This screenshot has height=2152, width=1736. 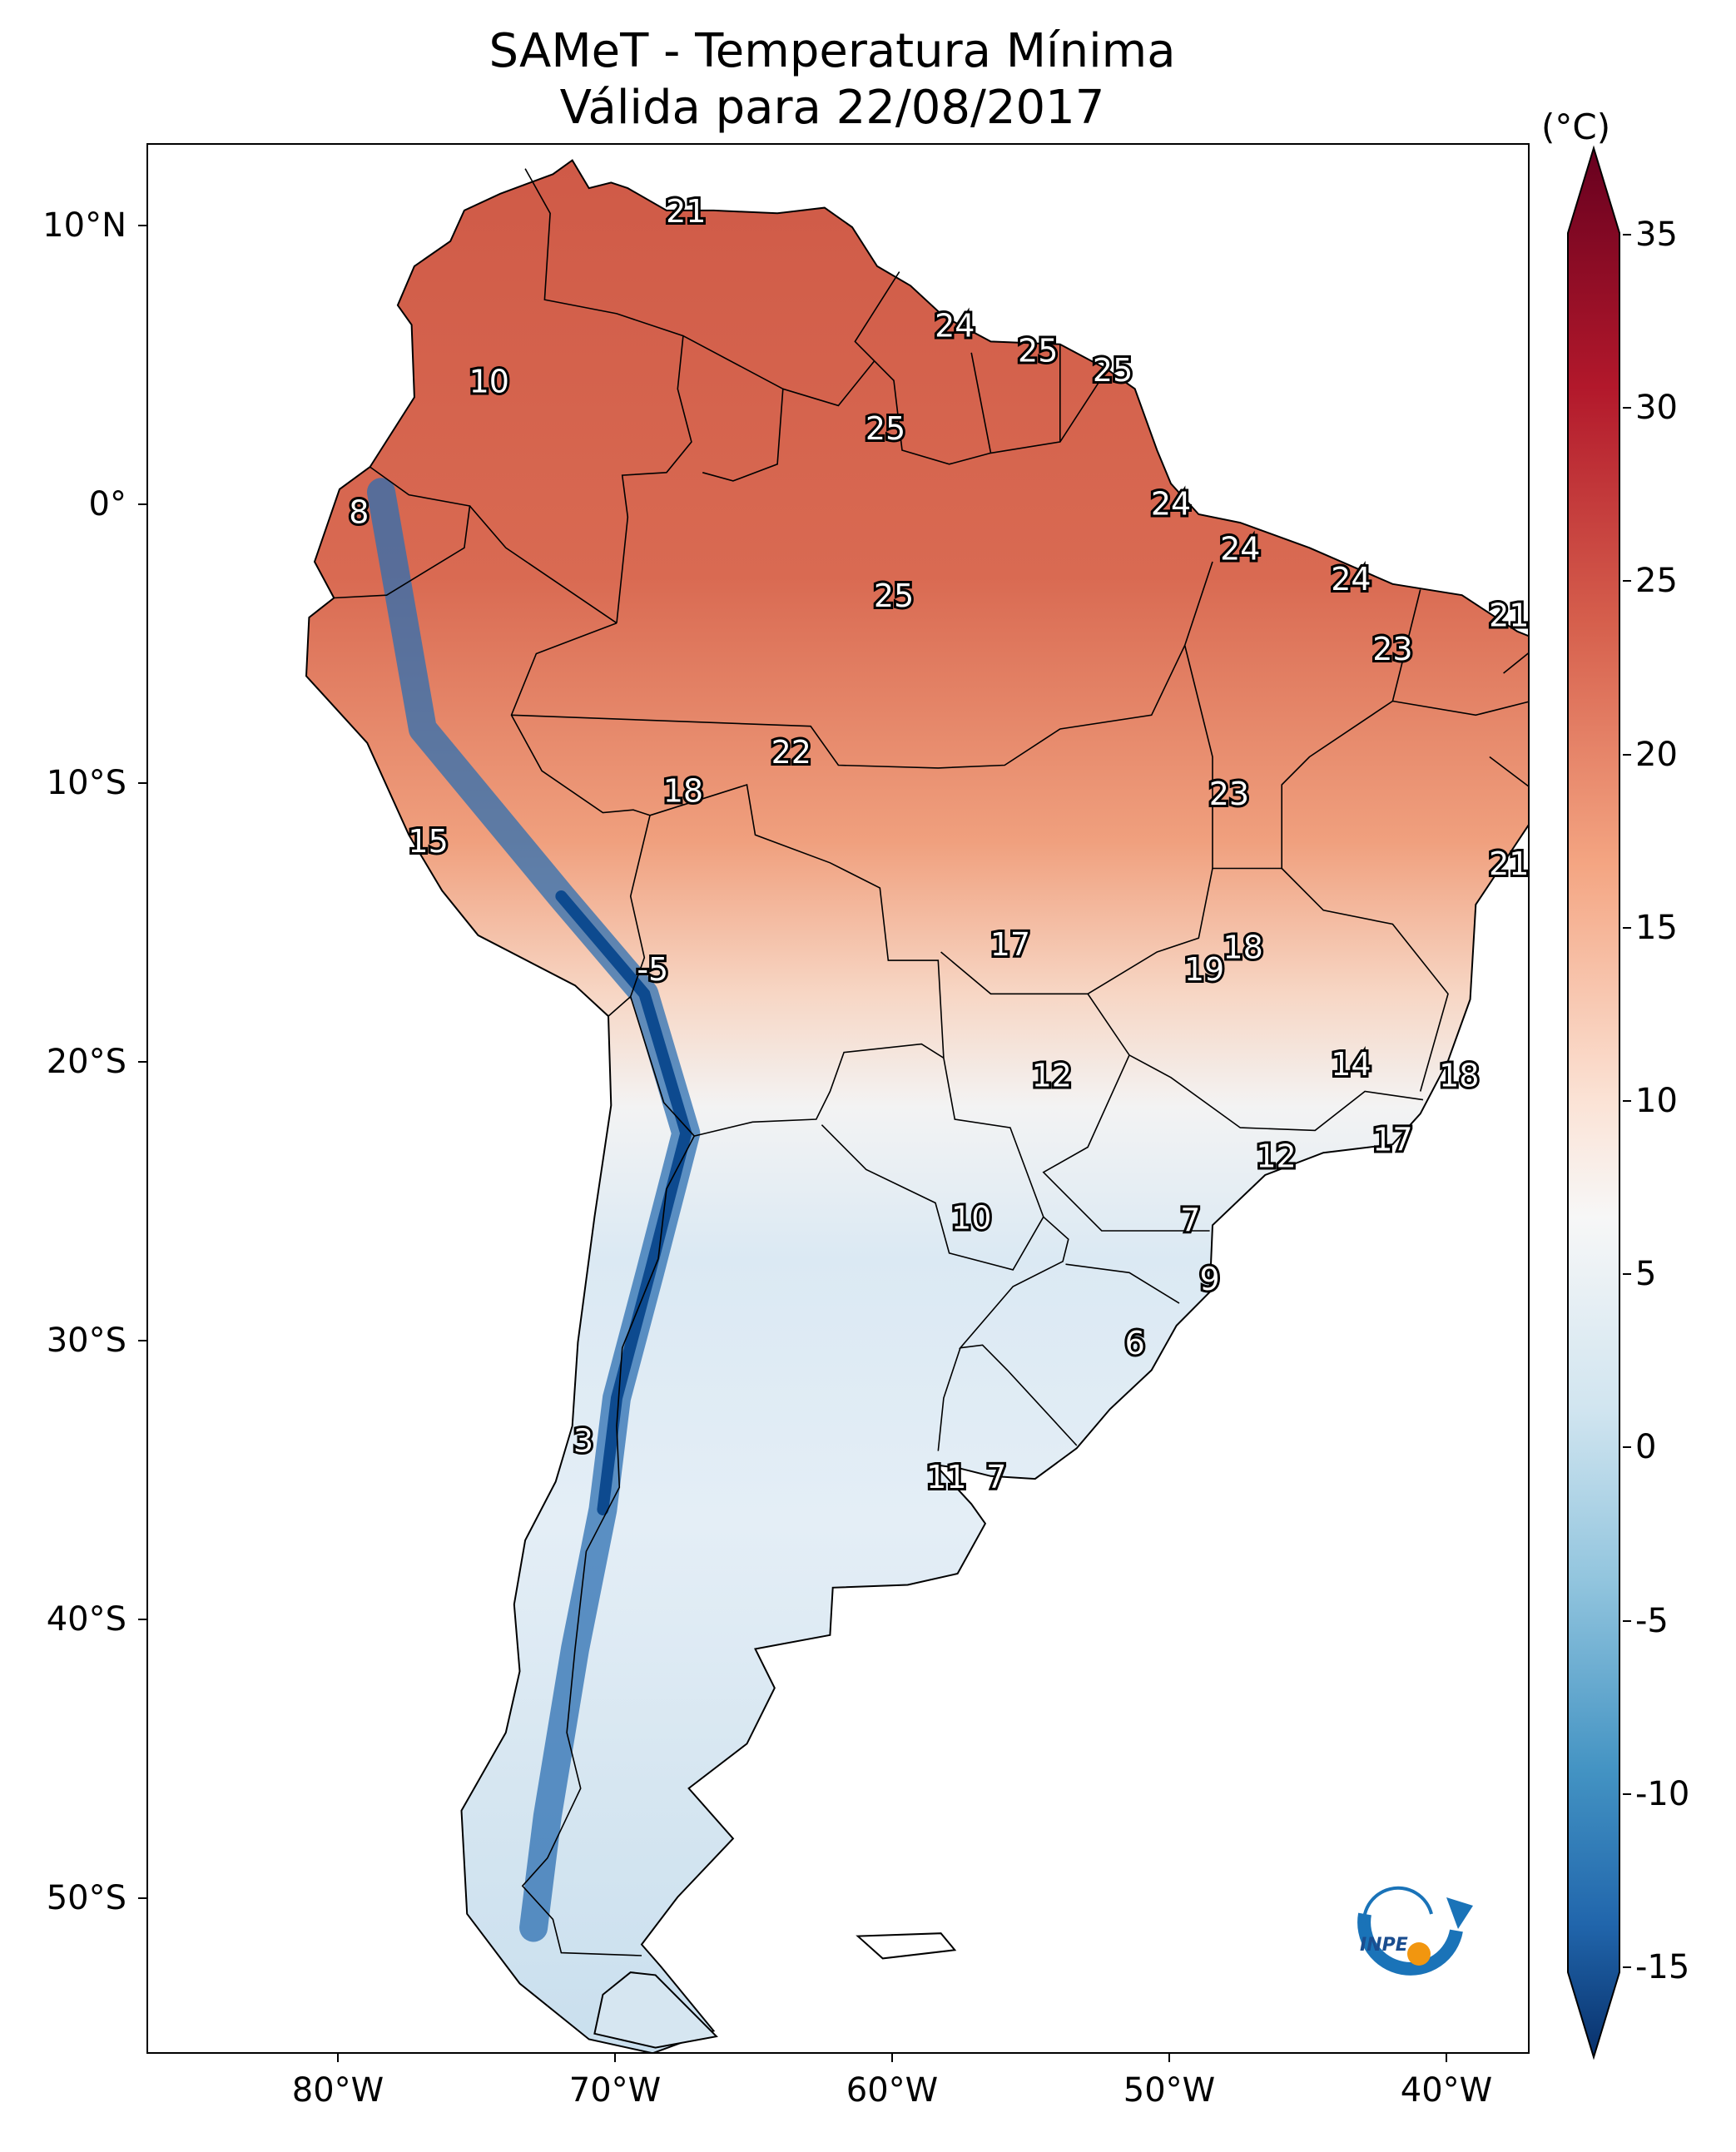 I want to click on lon-tick-label: 50°W, so click(x=1169, y=2090).